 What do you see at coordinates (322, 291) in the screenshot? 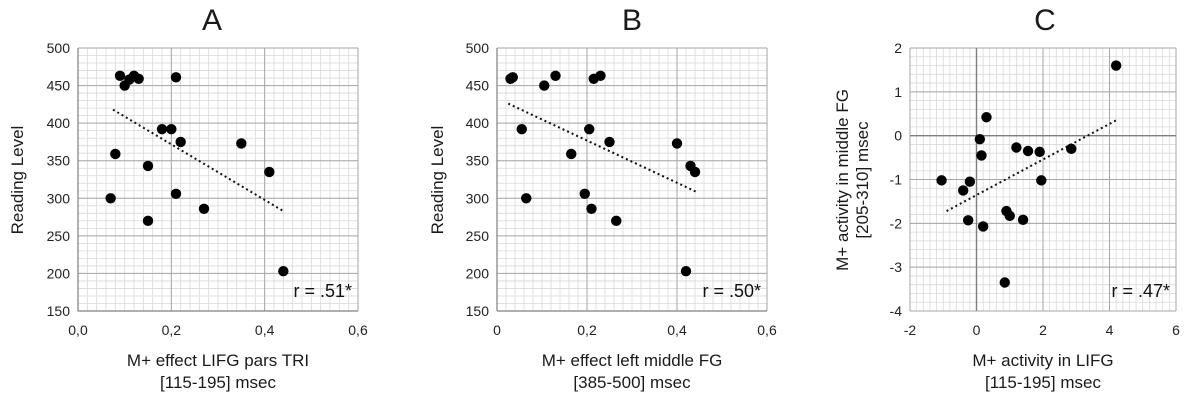
I see `panel-a-correlation-label: r = .51*` at bounding box center [322, 291].